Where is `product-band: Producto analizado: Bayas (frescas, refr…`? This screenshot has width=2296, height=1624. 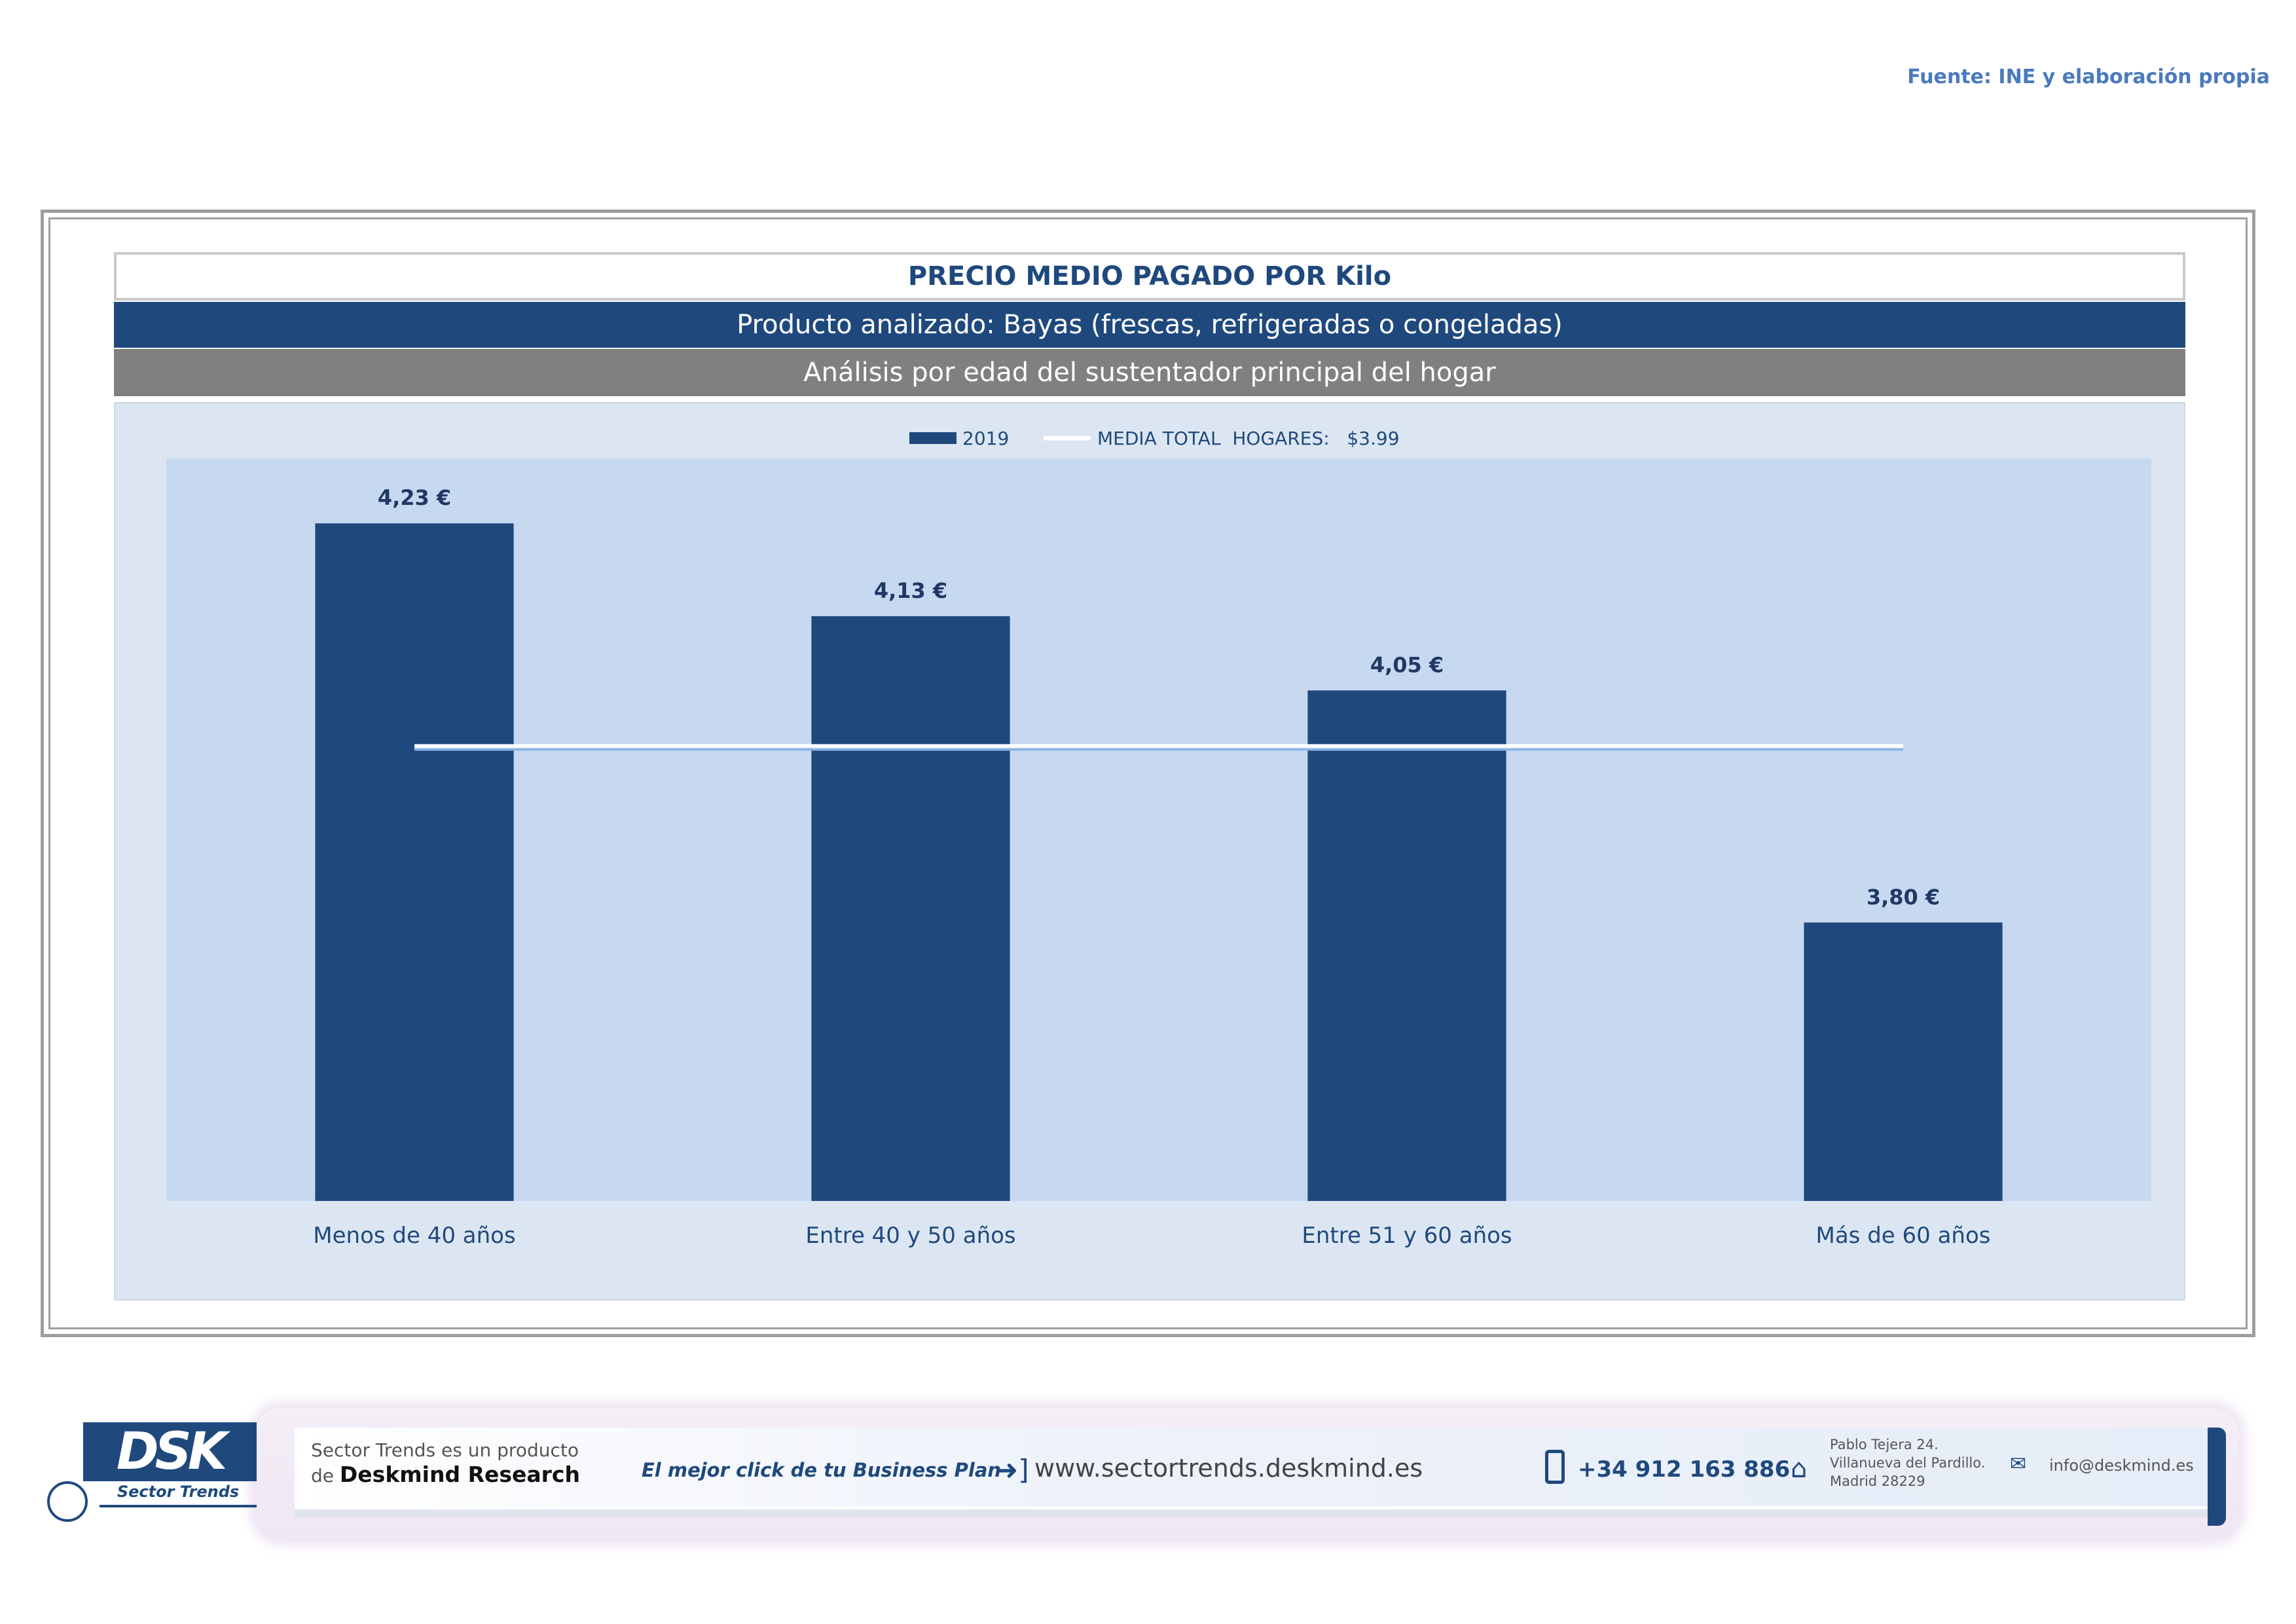 product-band: Producto analizado: Bayas (frescas, refr… is located at coordinates (1149, 325).